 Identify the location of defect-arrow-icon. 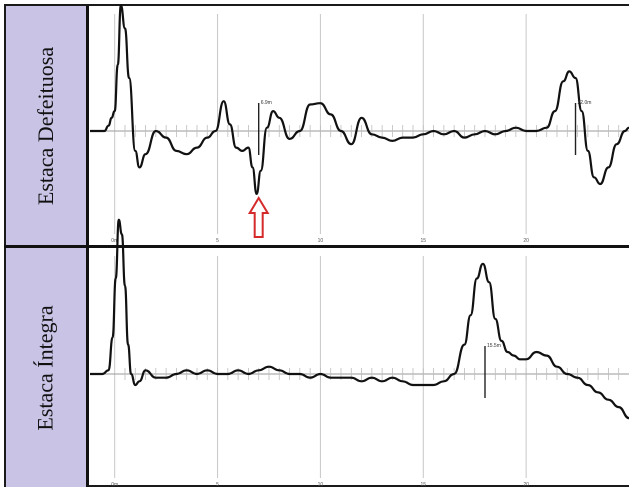
(258, 217).